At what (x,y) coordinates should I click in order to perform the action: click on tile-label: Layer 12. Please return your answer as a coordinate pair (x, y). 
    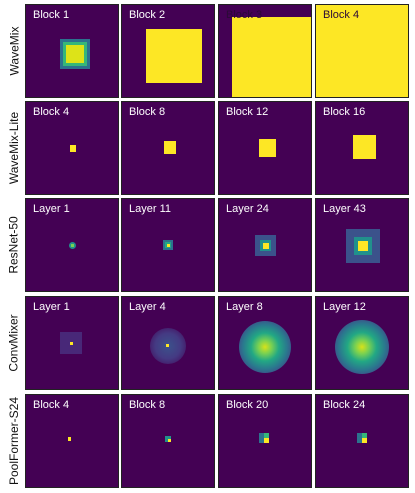
    Looking at the image, I should click on (344, 307).